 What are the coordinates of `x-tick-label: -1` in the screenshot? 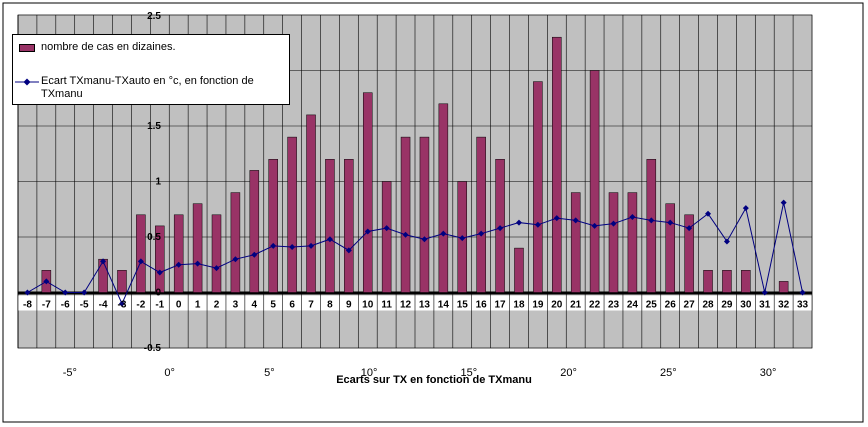 It's located at (159, 305).